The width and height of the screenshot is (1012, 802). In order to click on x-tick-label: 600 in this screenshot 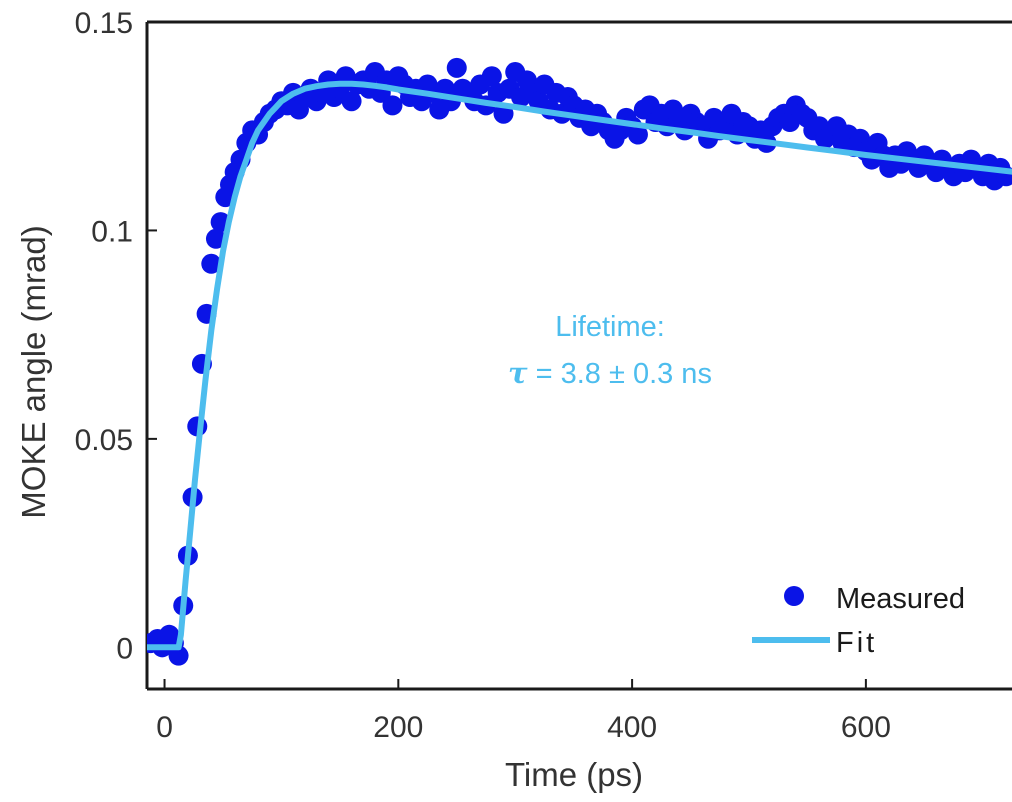, I will do `click(866, 727)`.